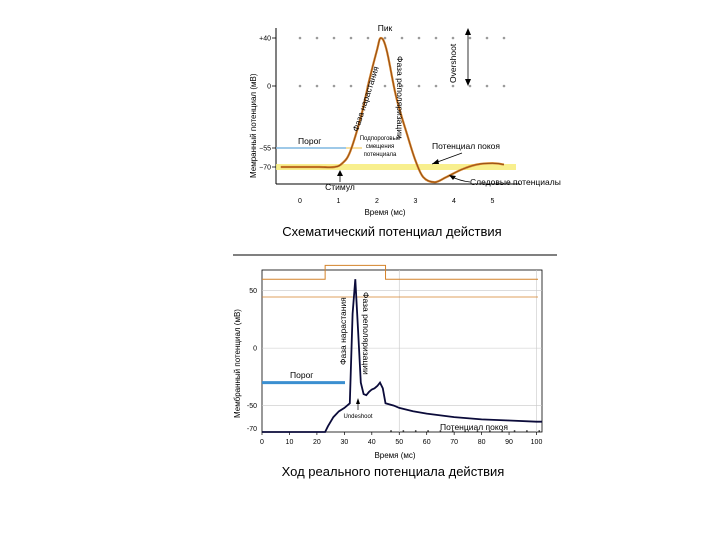 The width and height of the screenshot is (720, 540). I want to click on resting-potential-label: Потенциал покоя, so click(466, 146).